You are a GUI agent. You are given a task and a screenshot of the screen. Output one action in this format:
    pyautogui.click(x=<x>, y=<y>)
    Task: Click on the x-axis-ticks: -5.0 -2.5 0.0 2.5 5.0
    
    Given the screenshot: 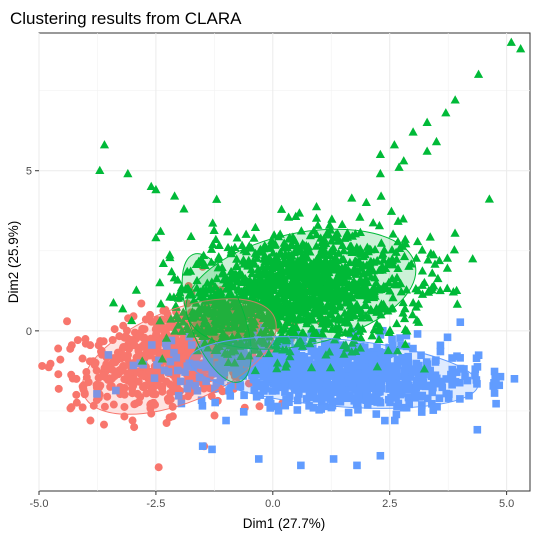 What is the action you would take?
    pyautogui.click(x=272, y=500)
    